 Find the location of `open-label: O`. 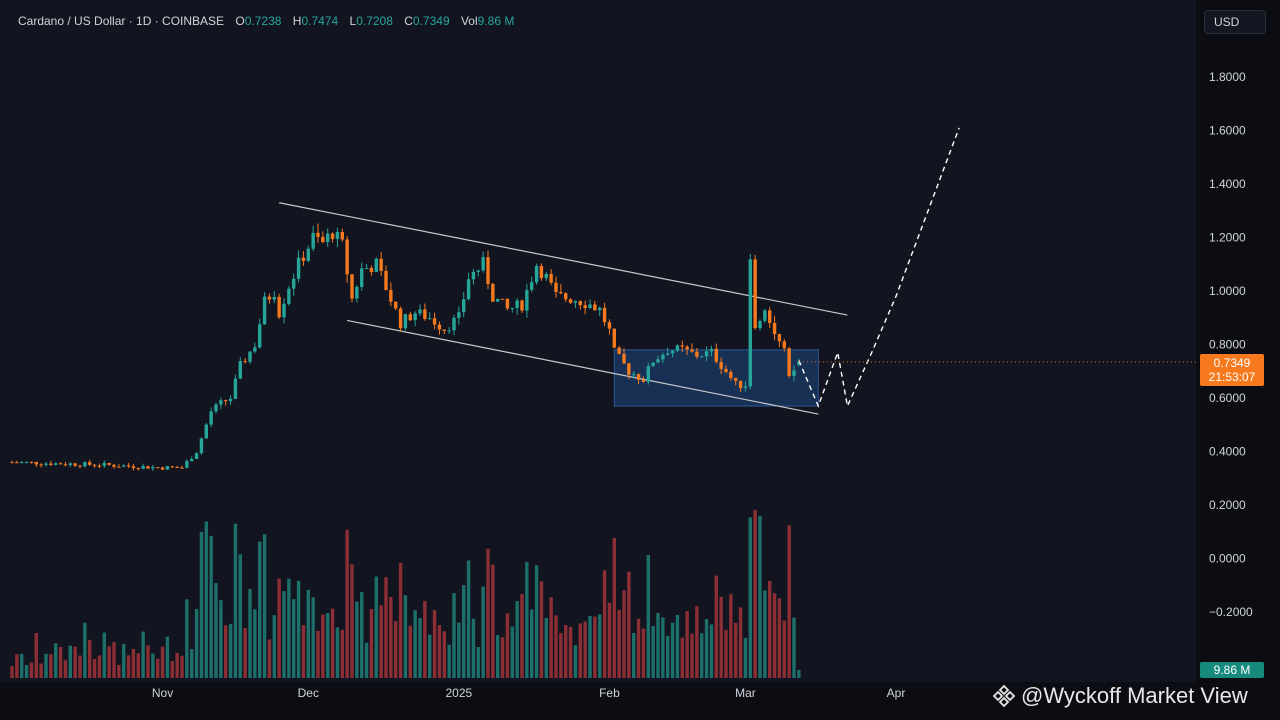

open-label: O is located at coordinates (240, 21).